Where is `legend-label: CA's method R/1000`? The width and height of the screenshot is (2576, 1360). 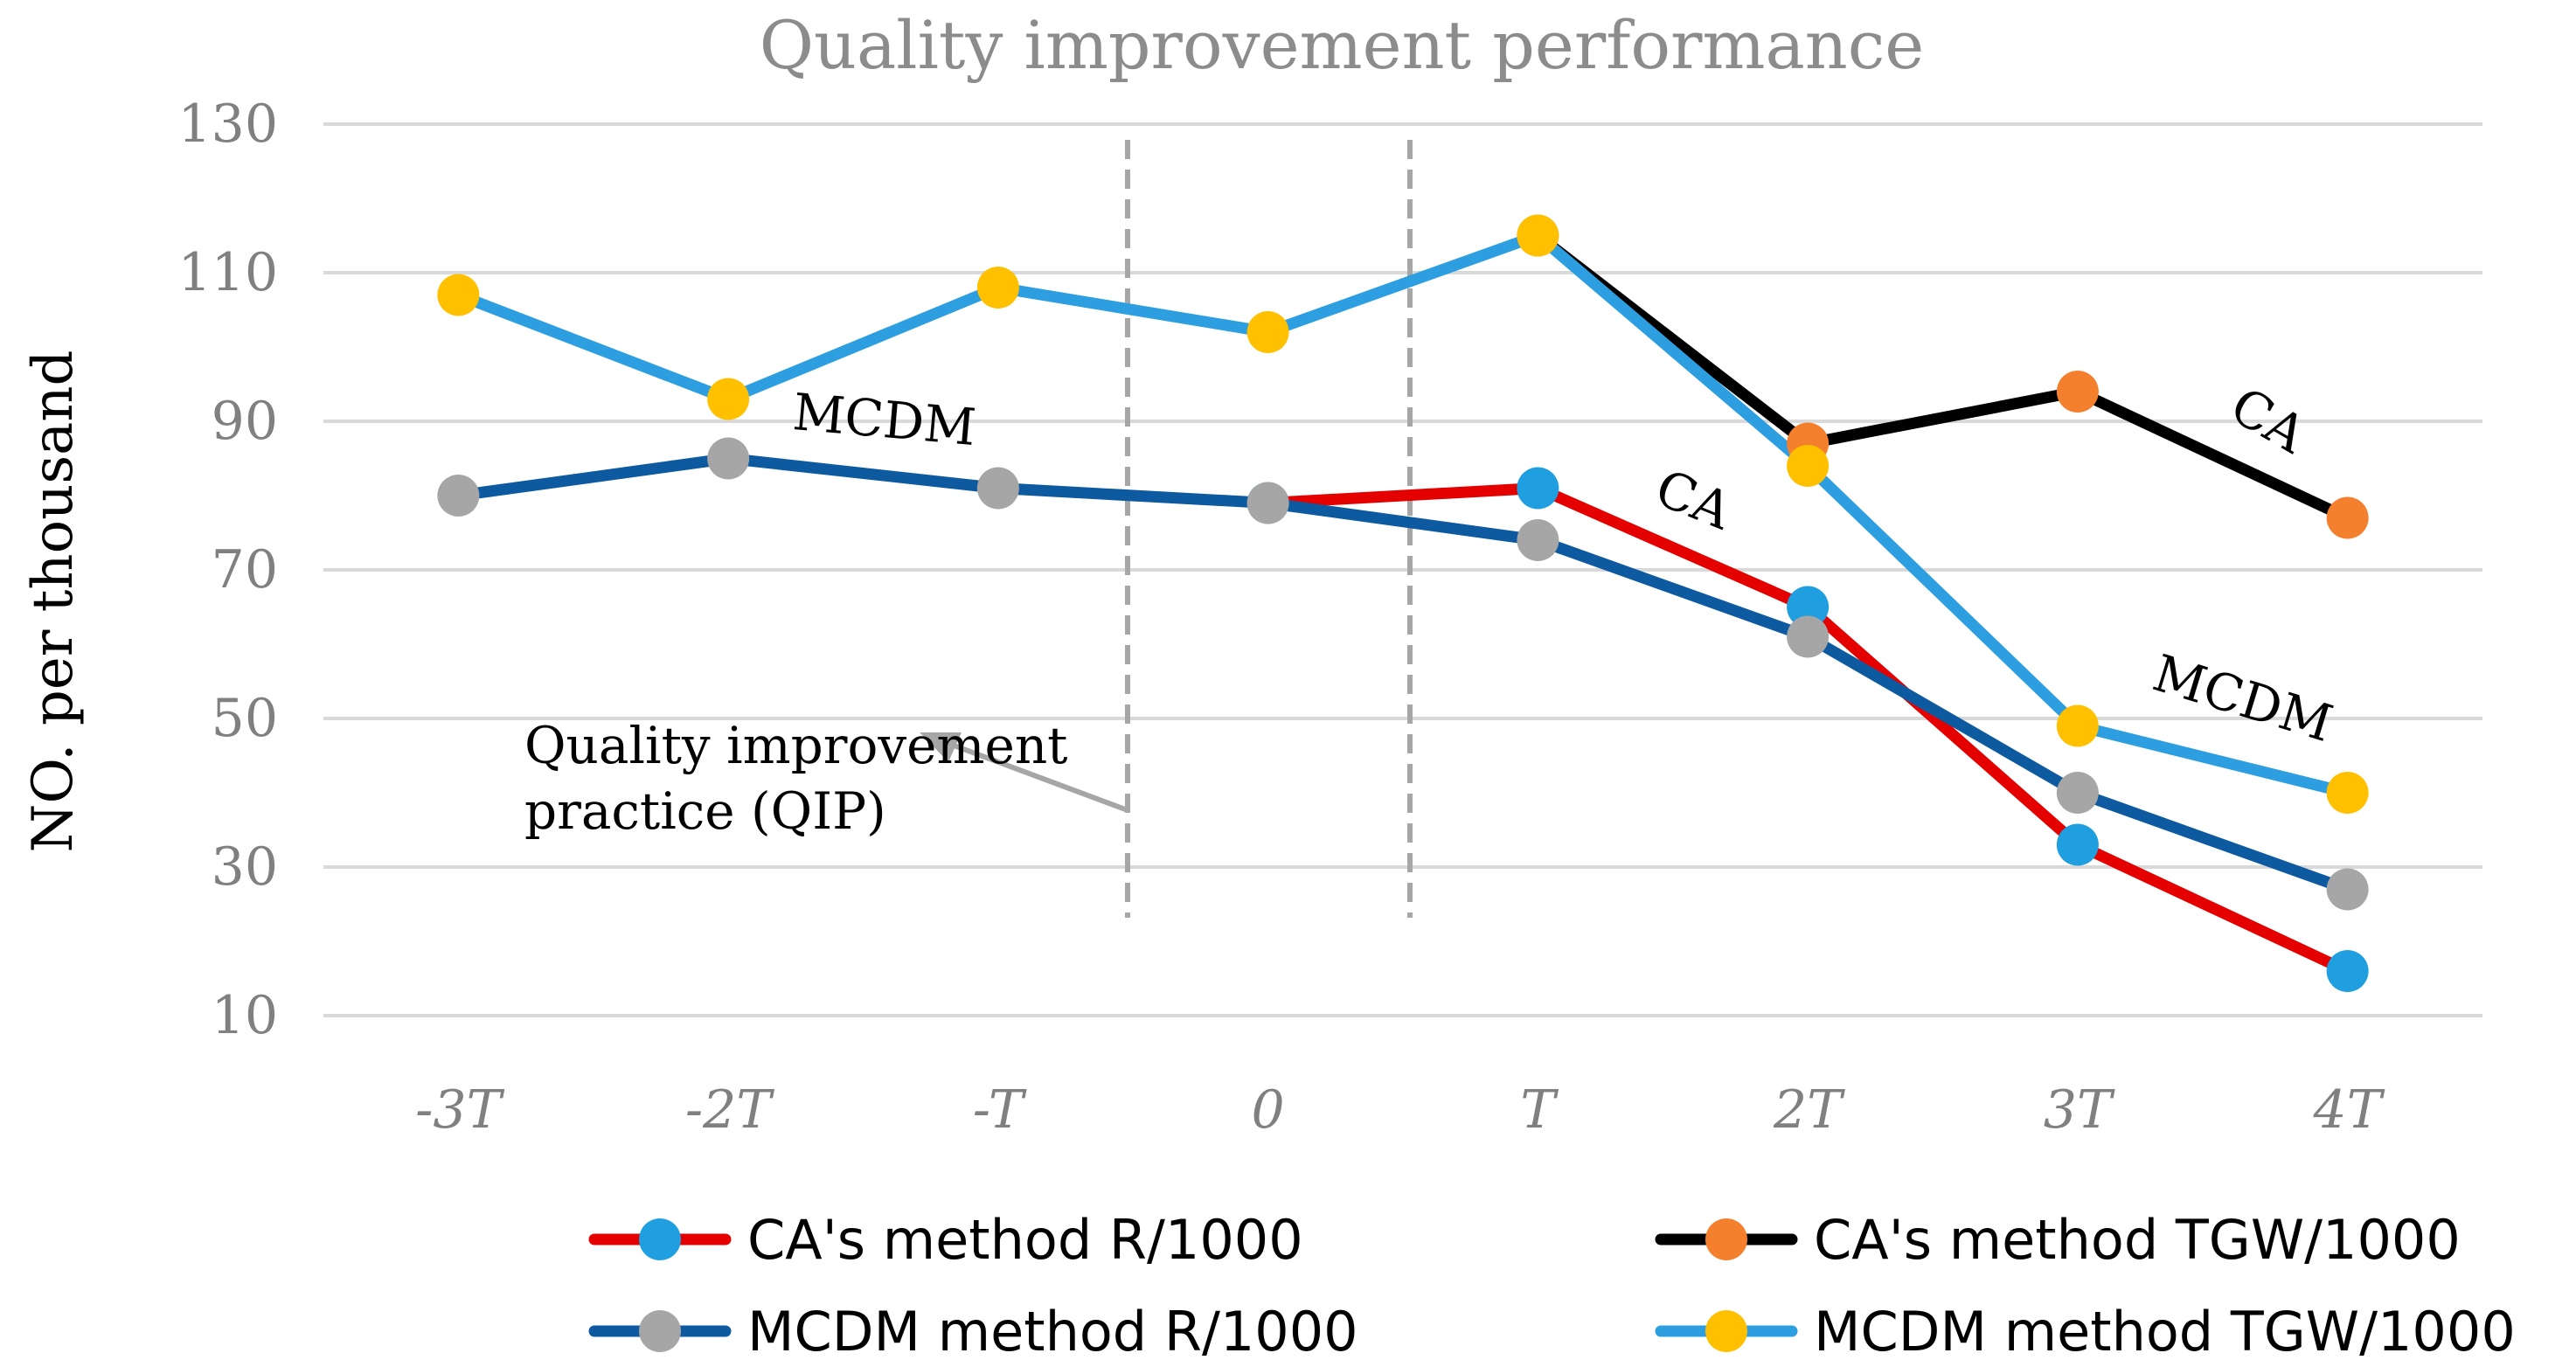
legend-label: CA's method R/1000 is located at coordinates (1025, 1240).